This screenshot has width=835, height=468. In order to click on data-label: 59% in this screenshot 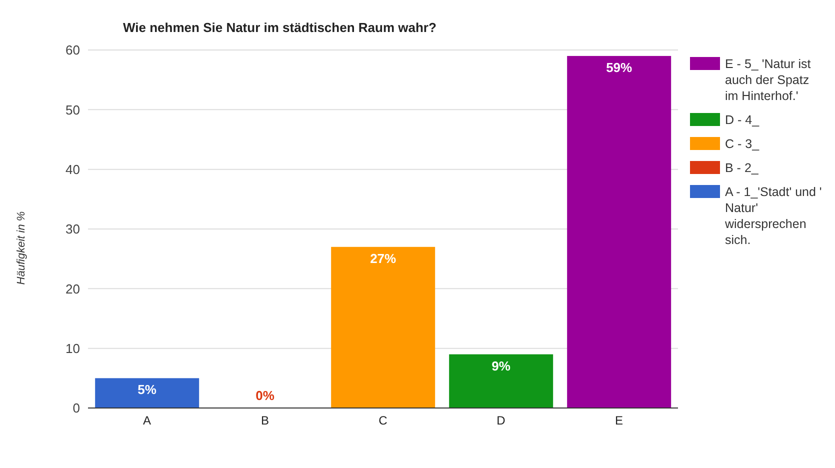, I will do `click(619, 67)`.